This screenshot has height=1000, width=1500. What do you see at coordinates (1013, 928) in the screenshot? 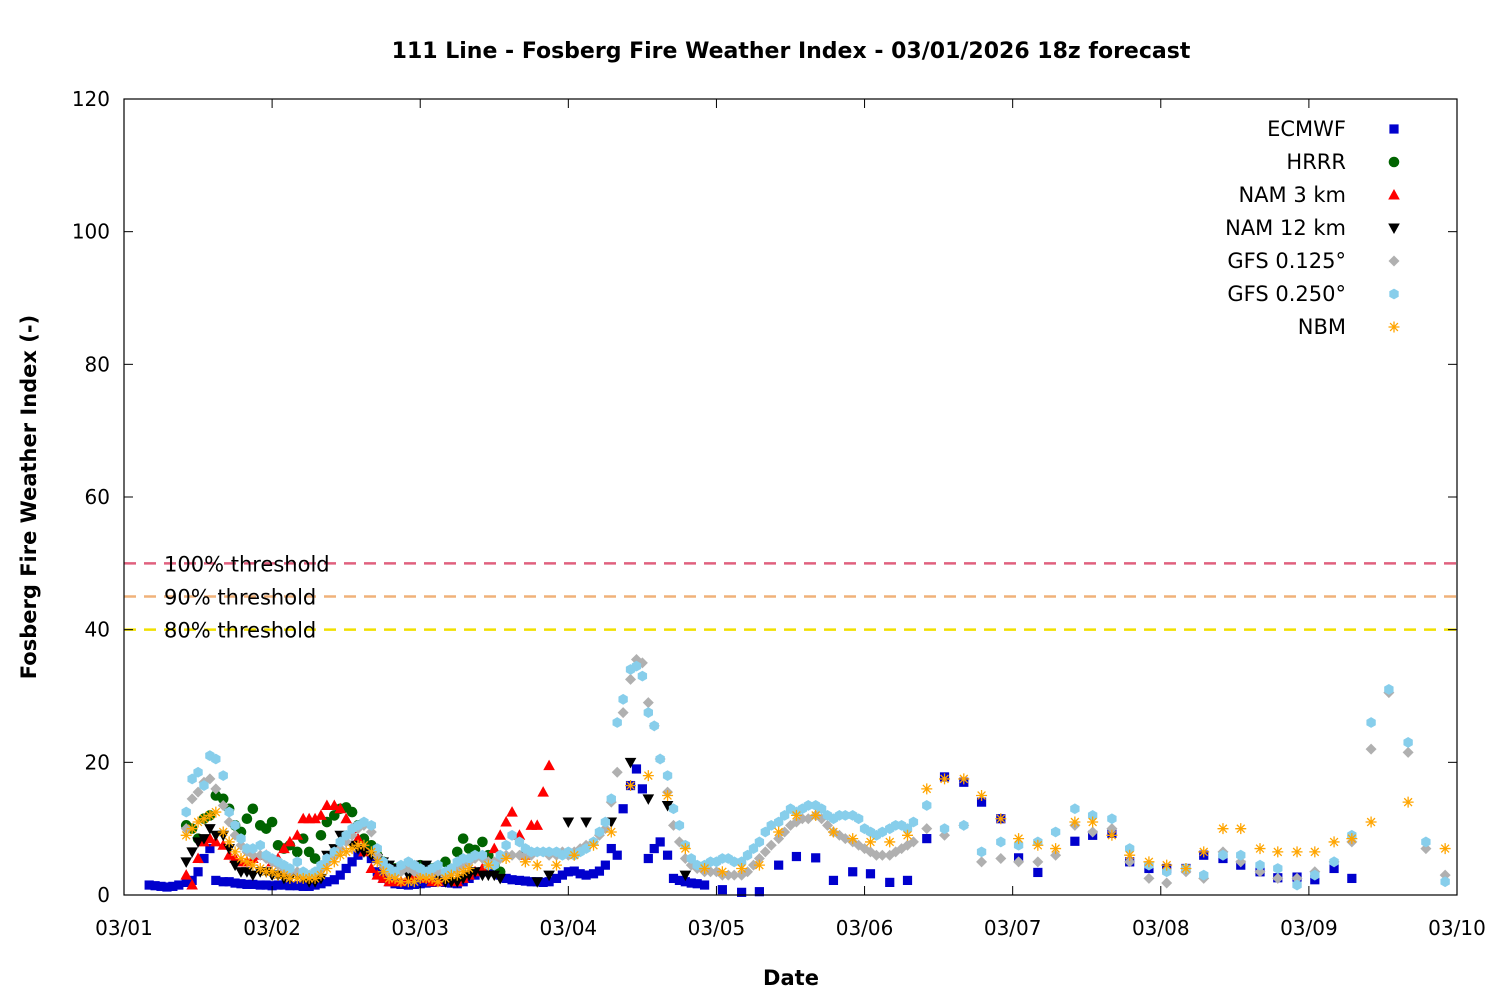
I see `x-tick-label: 03/07` at bounding box center [1013, 928].